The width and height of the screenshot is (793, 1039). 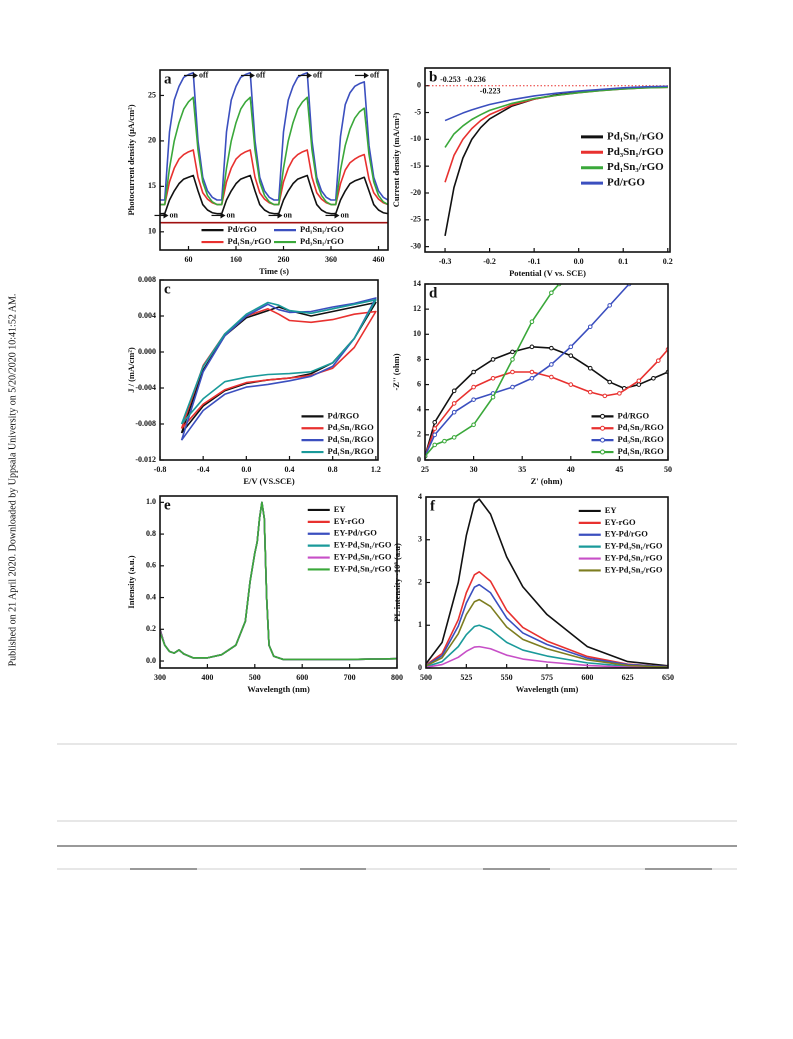 I want to click on legend-label: Pd/RGO, so click(x=344, y=415).